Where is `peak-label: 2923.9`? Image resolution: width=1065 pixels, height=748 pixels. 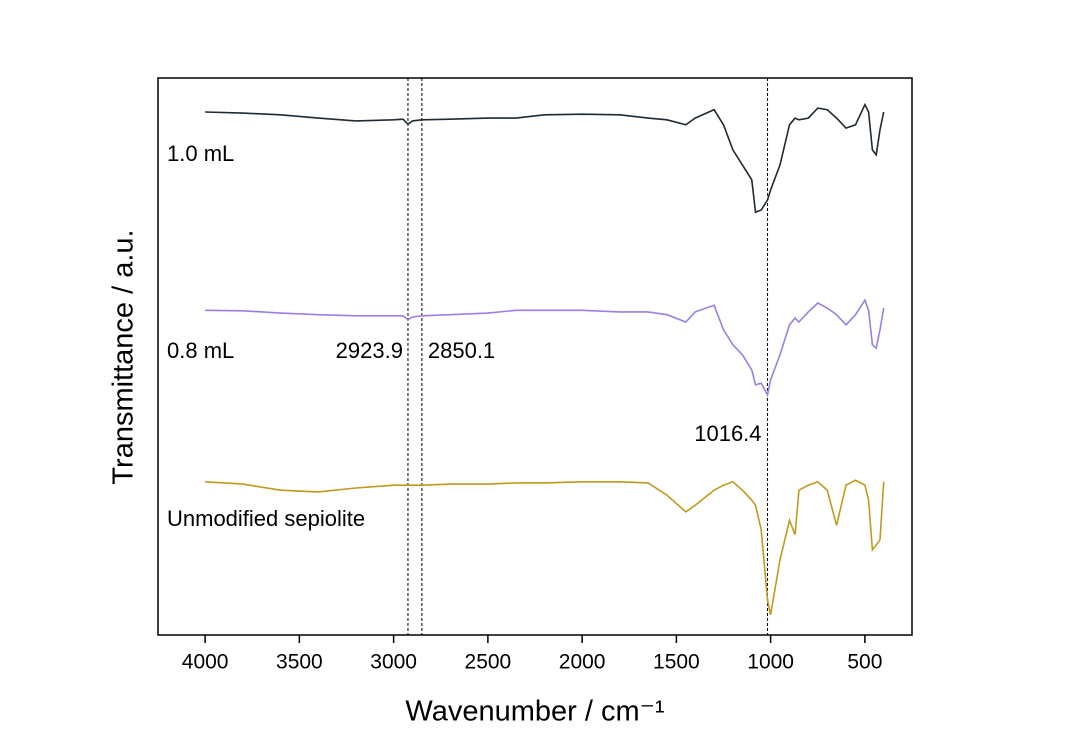 peak-label: 2923.9 is located at coordinates (369, 350).